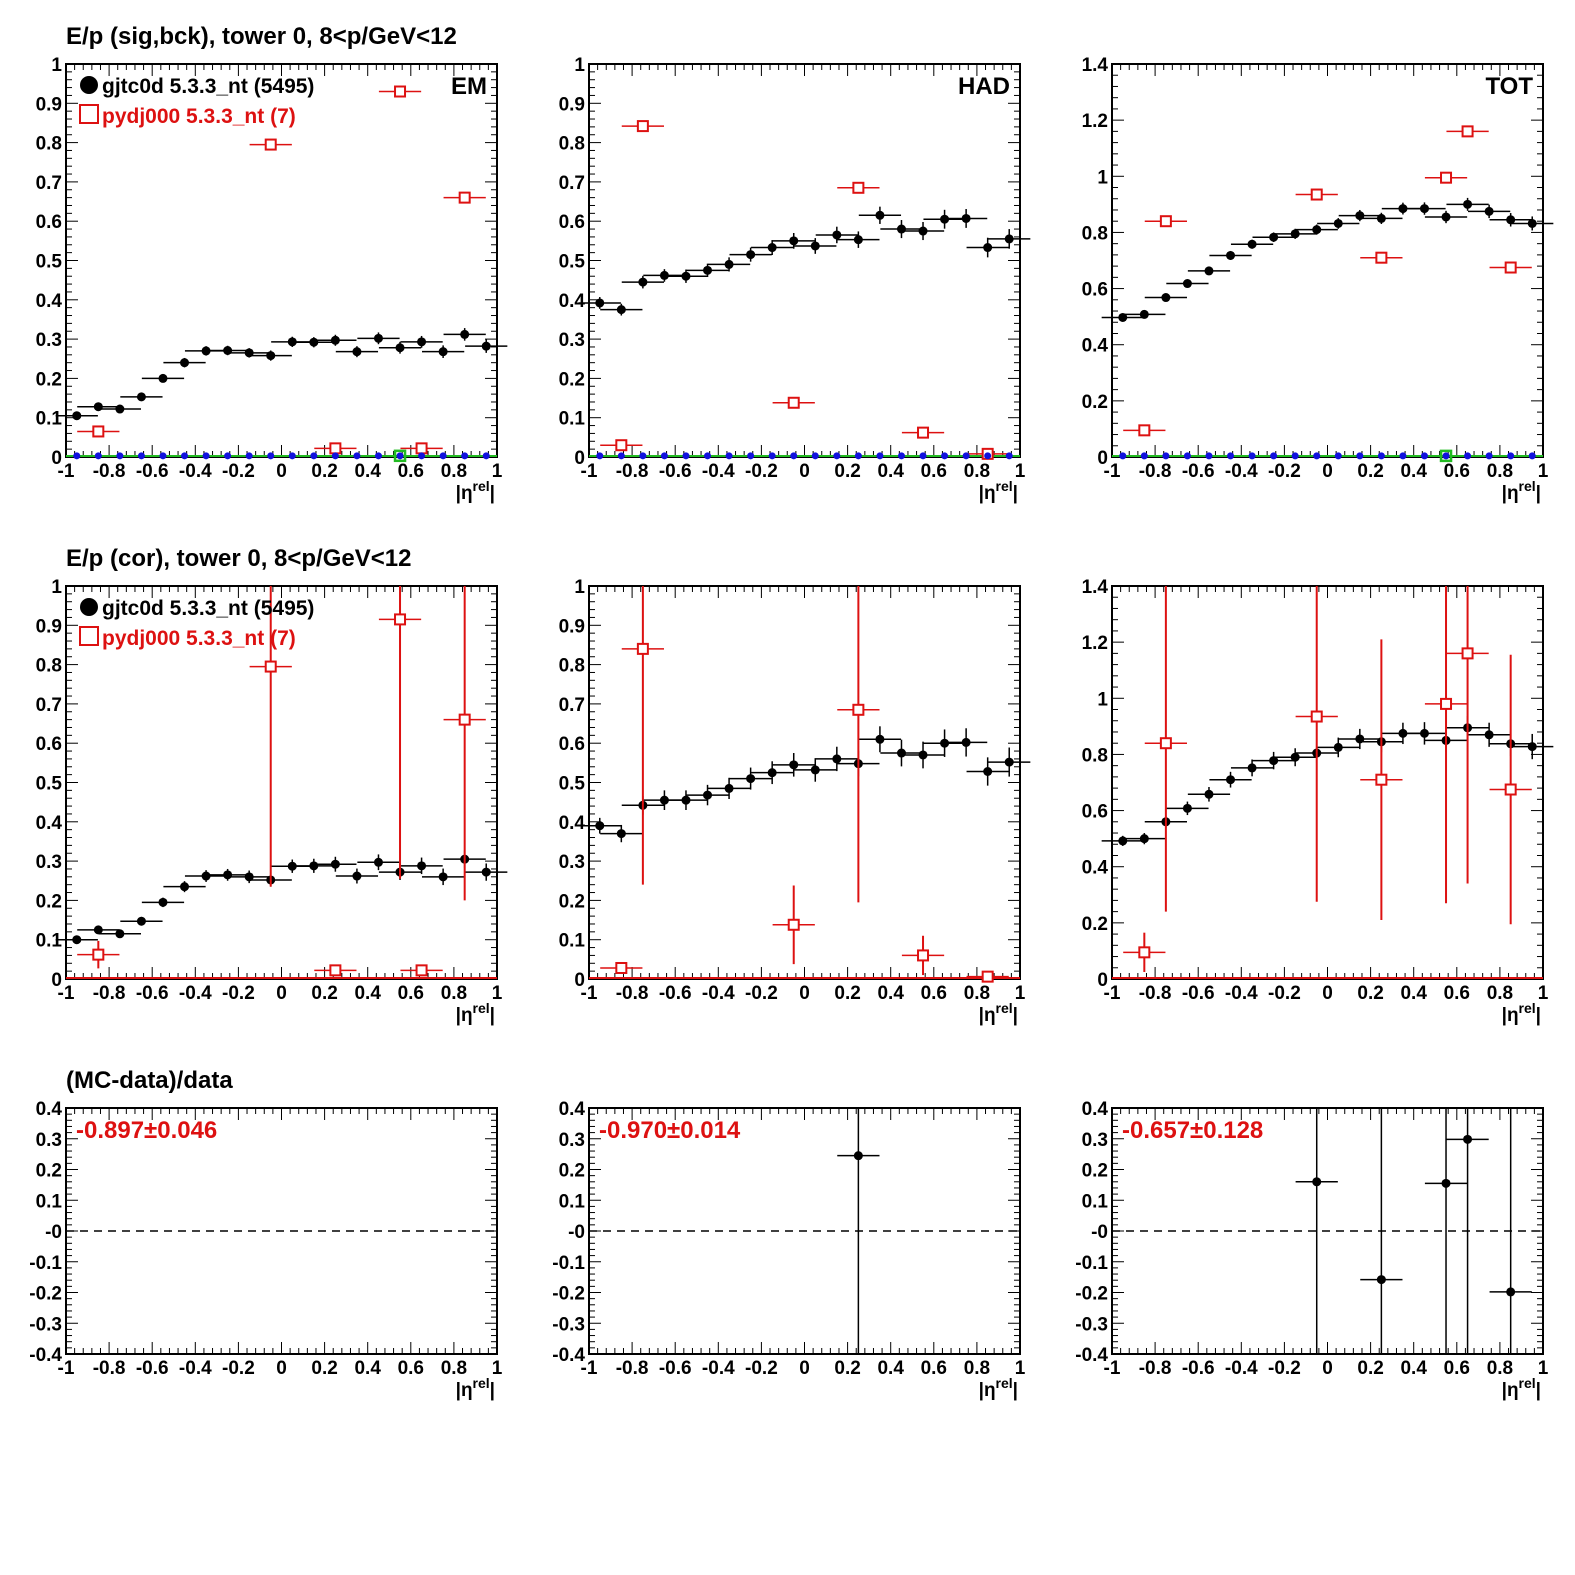 Image resolution: width=1575 pixels, height=1575 pixels. What do you see at coordinates (1095, 812) in the screenshot?
I see `y-tick-label: 0.6` at bounding box center [1095, 812].